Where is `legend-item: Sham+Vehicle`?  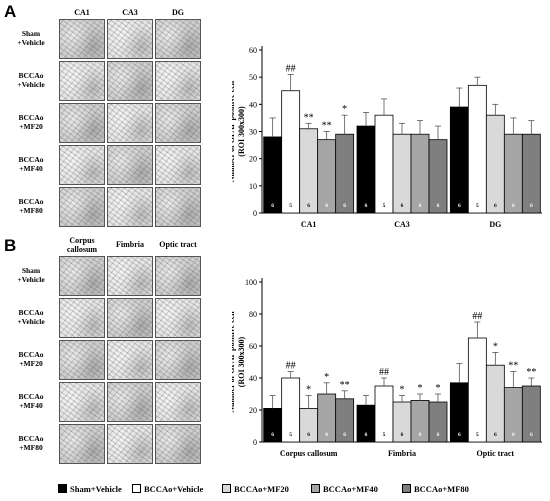 legend-item: Sham+Vehicle is located at coordinates (90, 489).